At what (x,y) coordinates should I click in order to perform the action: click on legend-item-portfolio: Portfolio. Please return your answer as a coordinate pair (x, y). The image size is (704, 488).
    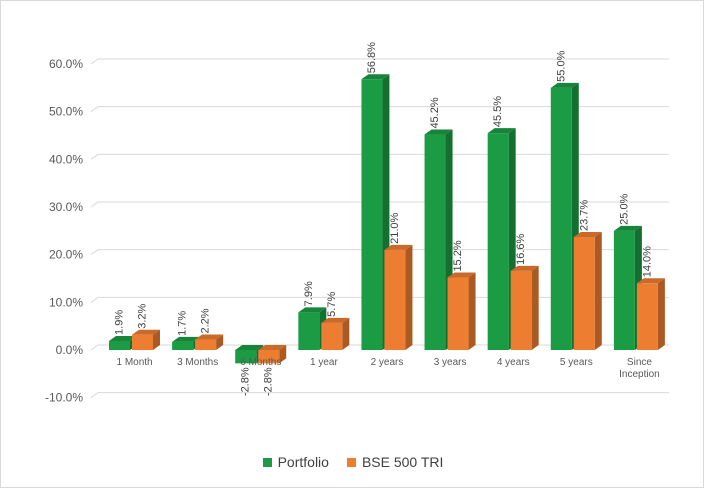
    Looking at the image, I should click on (295, 462).